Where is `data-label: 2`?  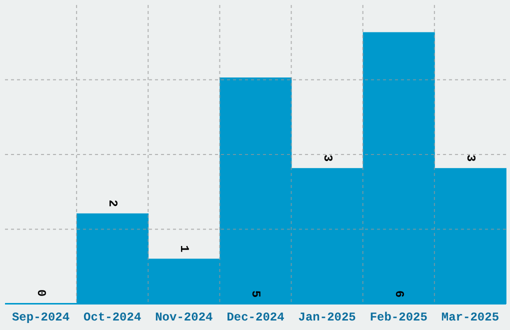
data-label: 2 is located at coordinates (113, 203).